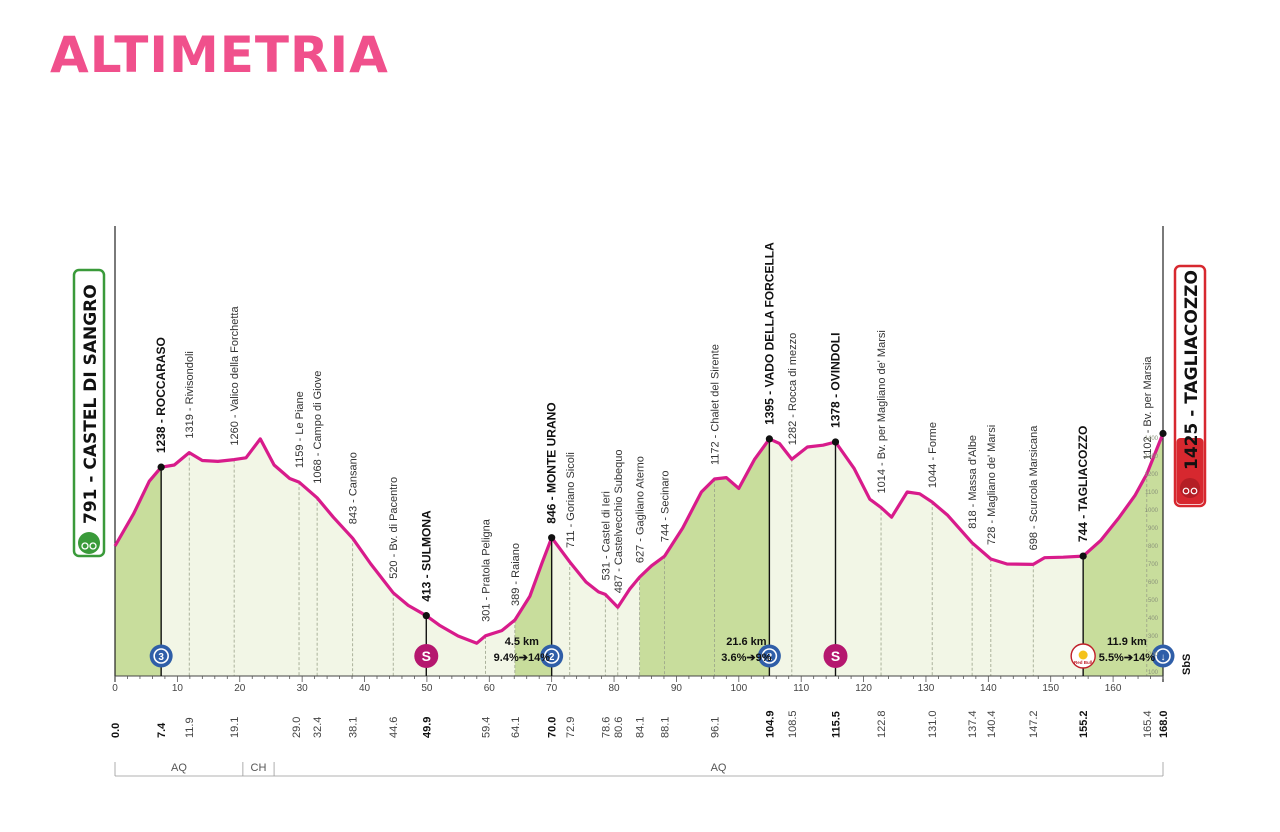 The width and height of the screenshot is (1280, 832). What do you see at coordinates (235, 727) in the screenshot?
I see `km-label: 19.1` at bounding box center [235, 727].